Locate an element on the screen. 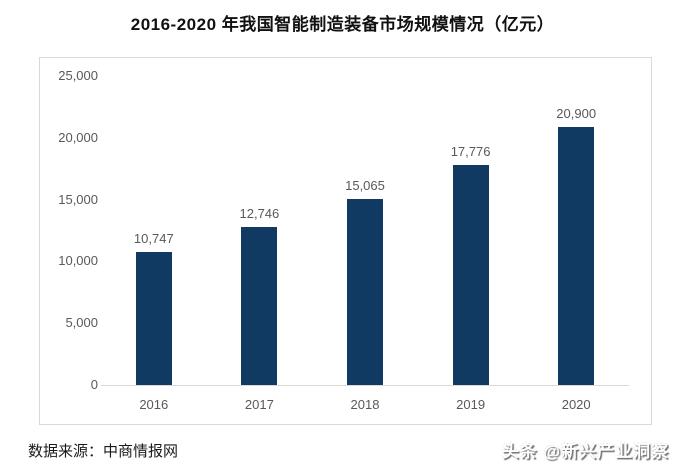 The image size is (685, 470). x-axis-label: 2017 is located at coordinates (259, 404).